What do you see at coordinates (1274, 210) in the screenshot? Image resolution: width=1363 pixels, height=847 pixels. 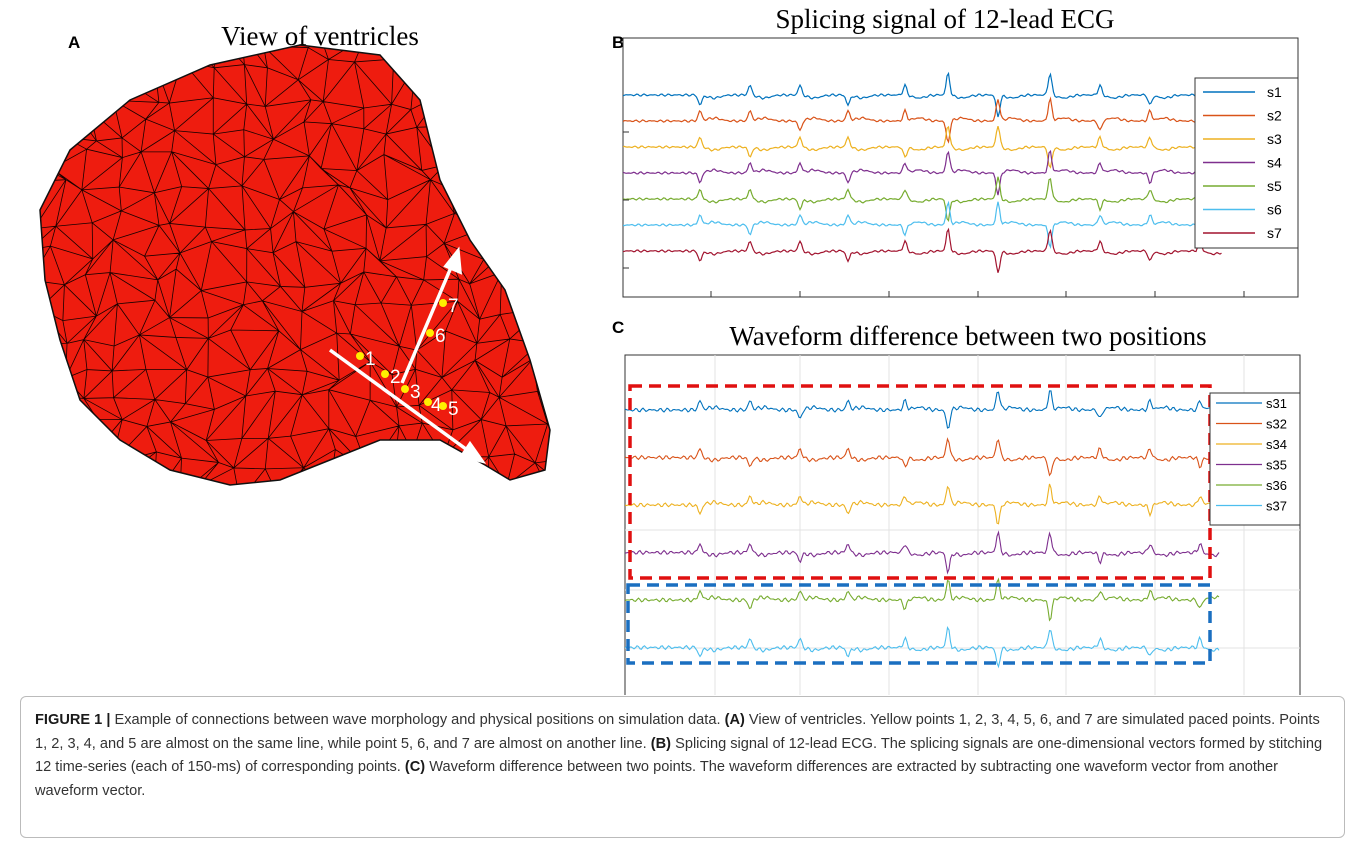 I see `legend-label: s6` at bounding box center [1274, 210].